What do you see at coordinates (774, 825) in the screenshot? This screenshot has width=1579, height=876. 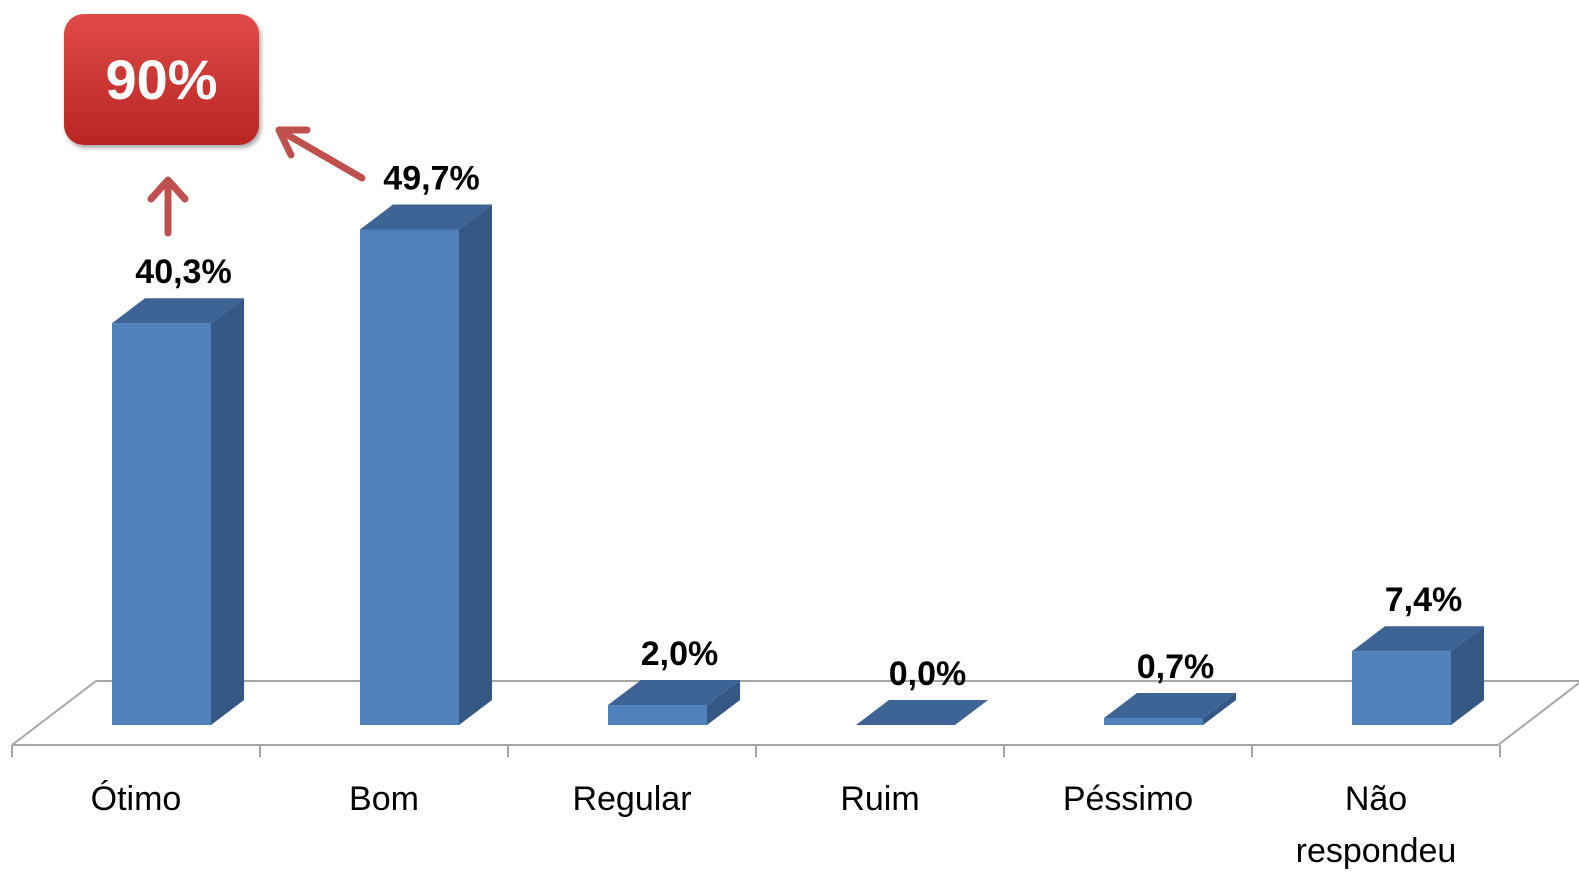 I see `category-labels: Ótimo Bom Regular Ruim Péssimo Não respondeu` at bounding box center [774, 825].